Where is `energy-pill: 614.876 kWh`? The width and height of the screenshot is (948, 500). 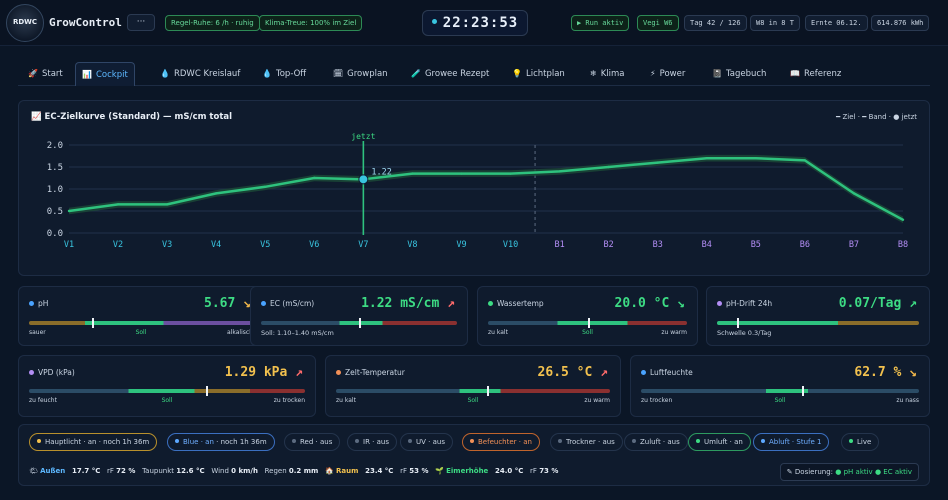
energy-pill: 614.876 kWh is located at coordinates (900, 23).